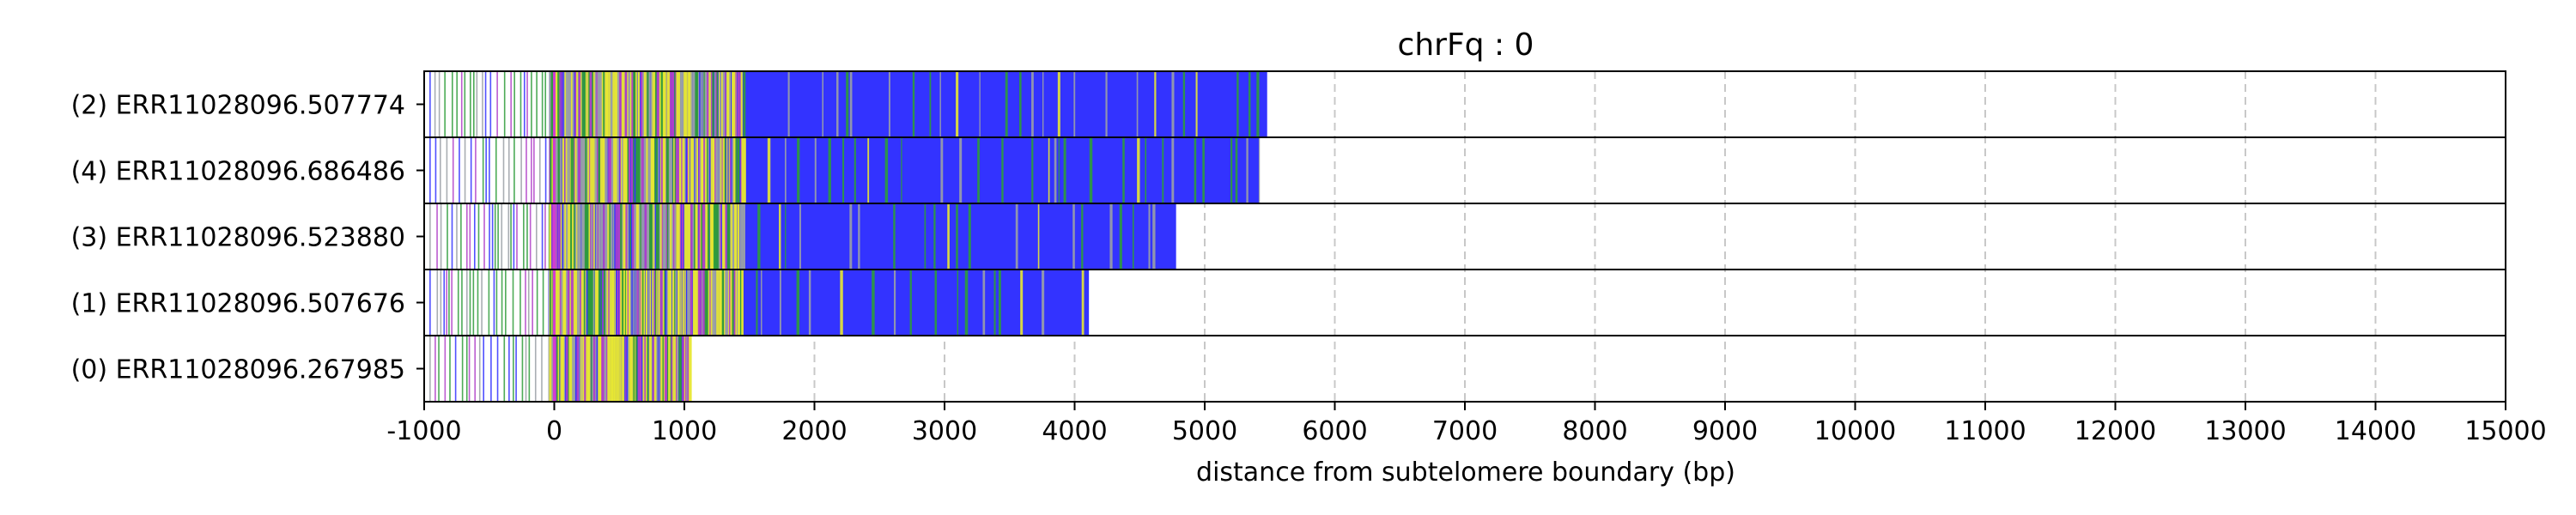 The image size is (2576, 515). Describe the element at coordinates (2375, 431) in the screenshot. I see `x-tick-label: 14000` at that location.